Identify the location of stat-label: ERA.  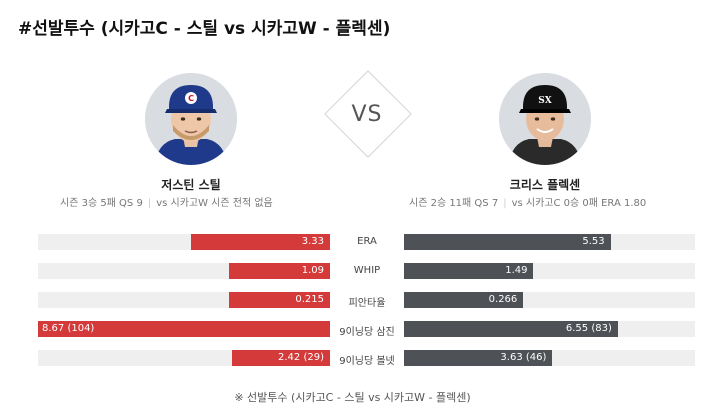
(367, 241).